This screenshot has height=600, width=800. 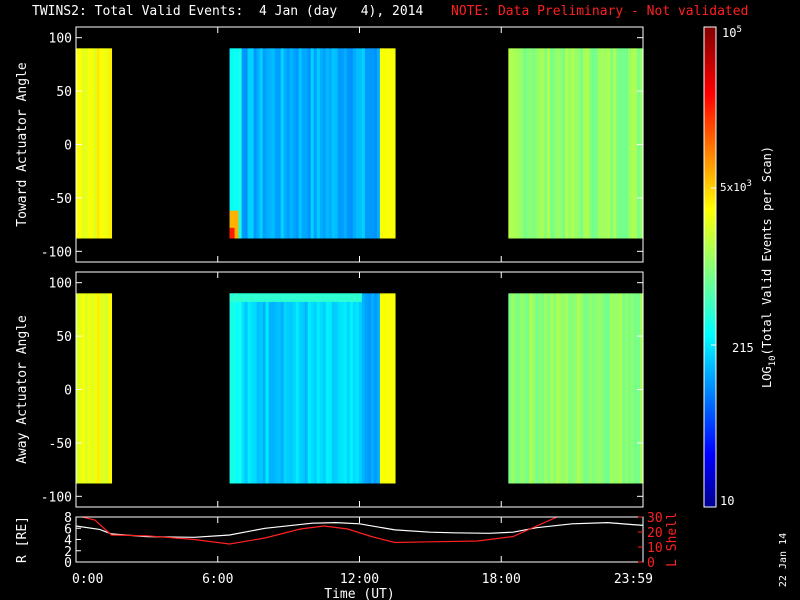 What do you see at coordinates (736, 186) in the screenshot?
I see `colorbar-tick-label: 5x10³` at bounding box center [736, 186].